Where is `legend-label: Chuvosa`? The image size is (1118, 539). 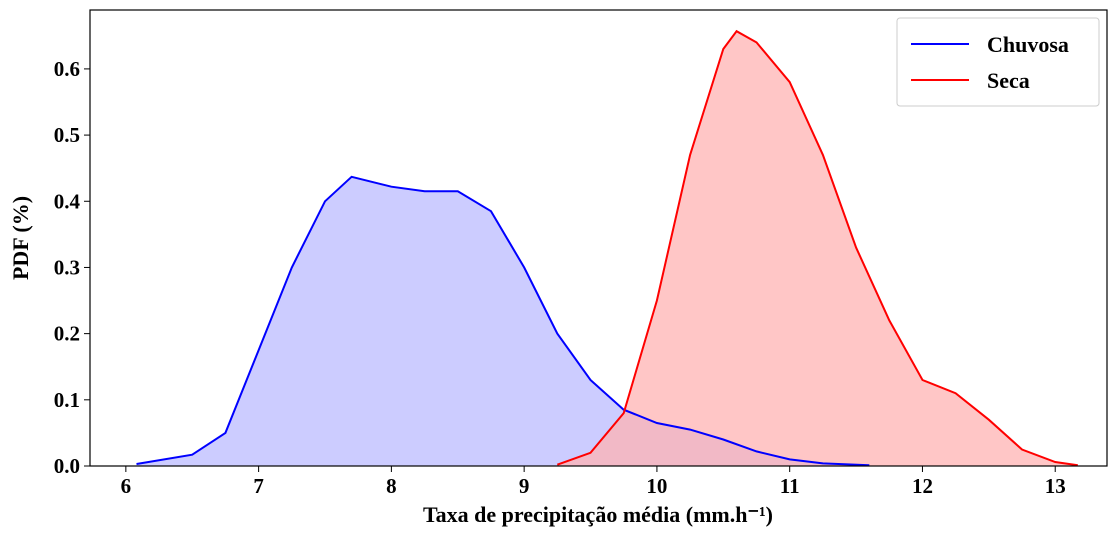
legend-label: Chuvosa is located at coordinates (1028, 44).